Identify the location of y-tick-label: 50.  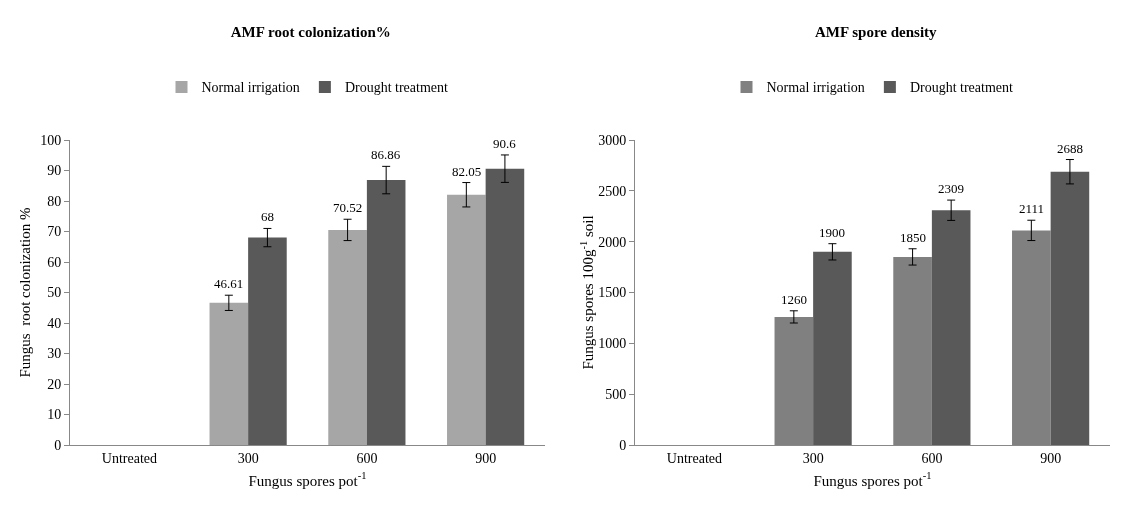
(54, 293).